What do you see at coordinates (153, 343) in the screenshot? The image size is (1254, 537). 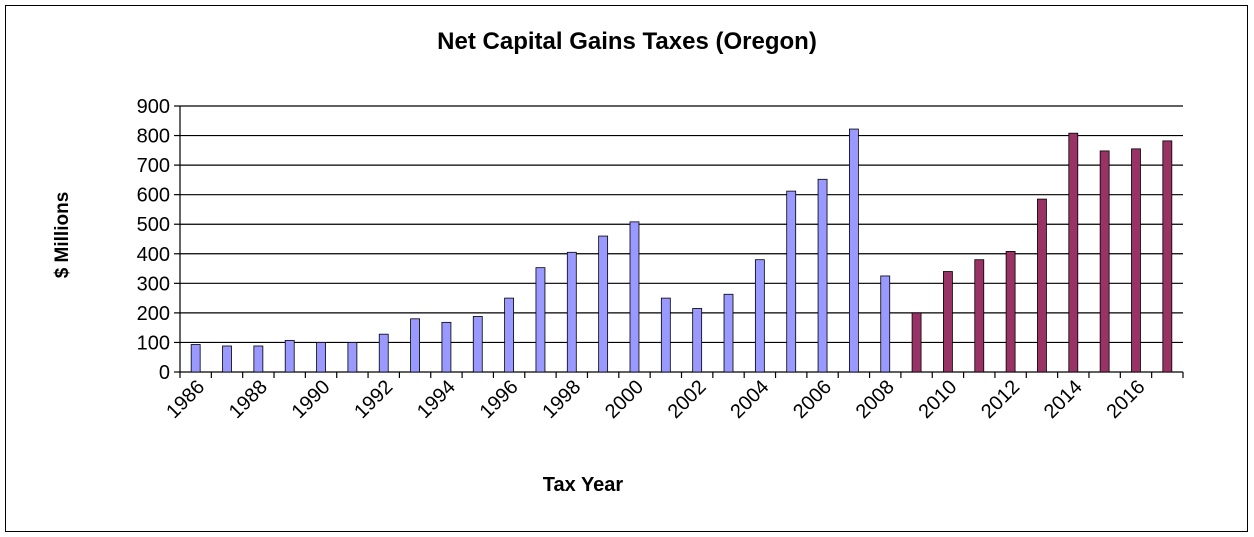 I see `y-tick-label: 100` at bounding box center [153, 343].